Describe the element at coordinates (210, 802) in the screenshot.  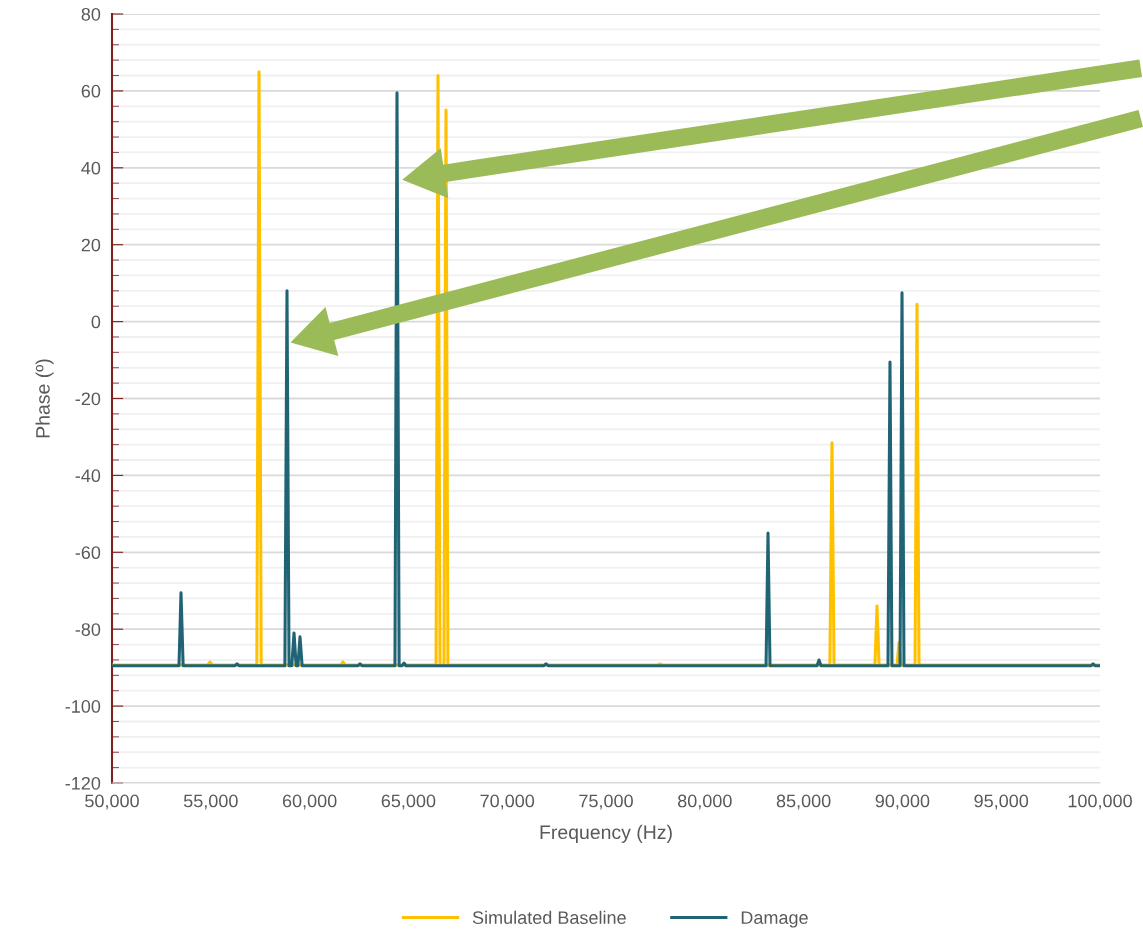
I see `x-tick-label: 55,000` at that location.